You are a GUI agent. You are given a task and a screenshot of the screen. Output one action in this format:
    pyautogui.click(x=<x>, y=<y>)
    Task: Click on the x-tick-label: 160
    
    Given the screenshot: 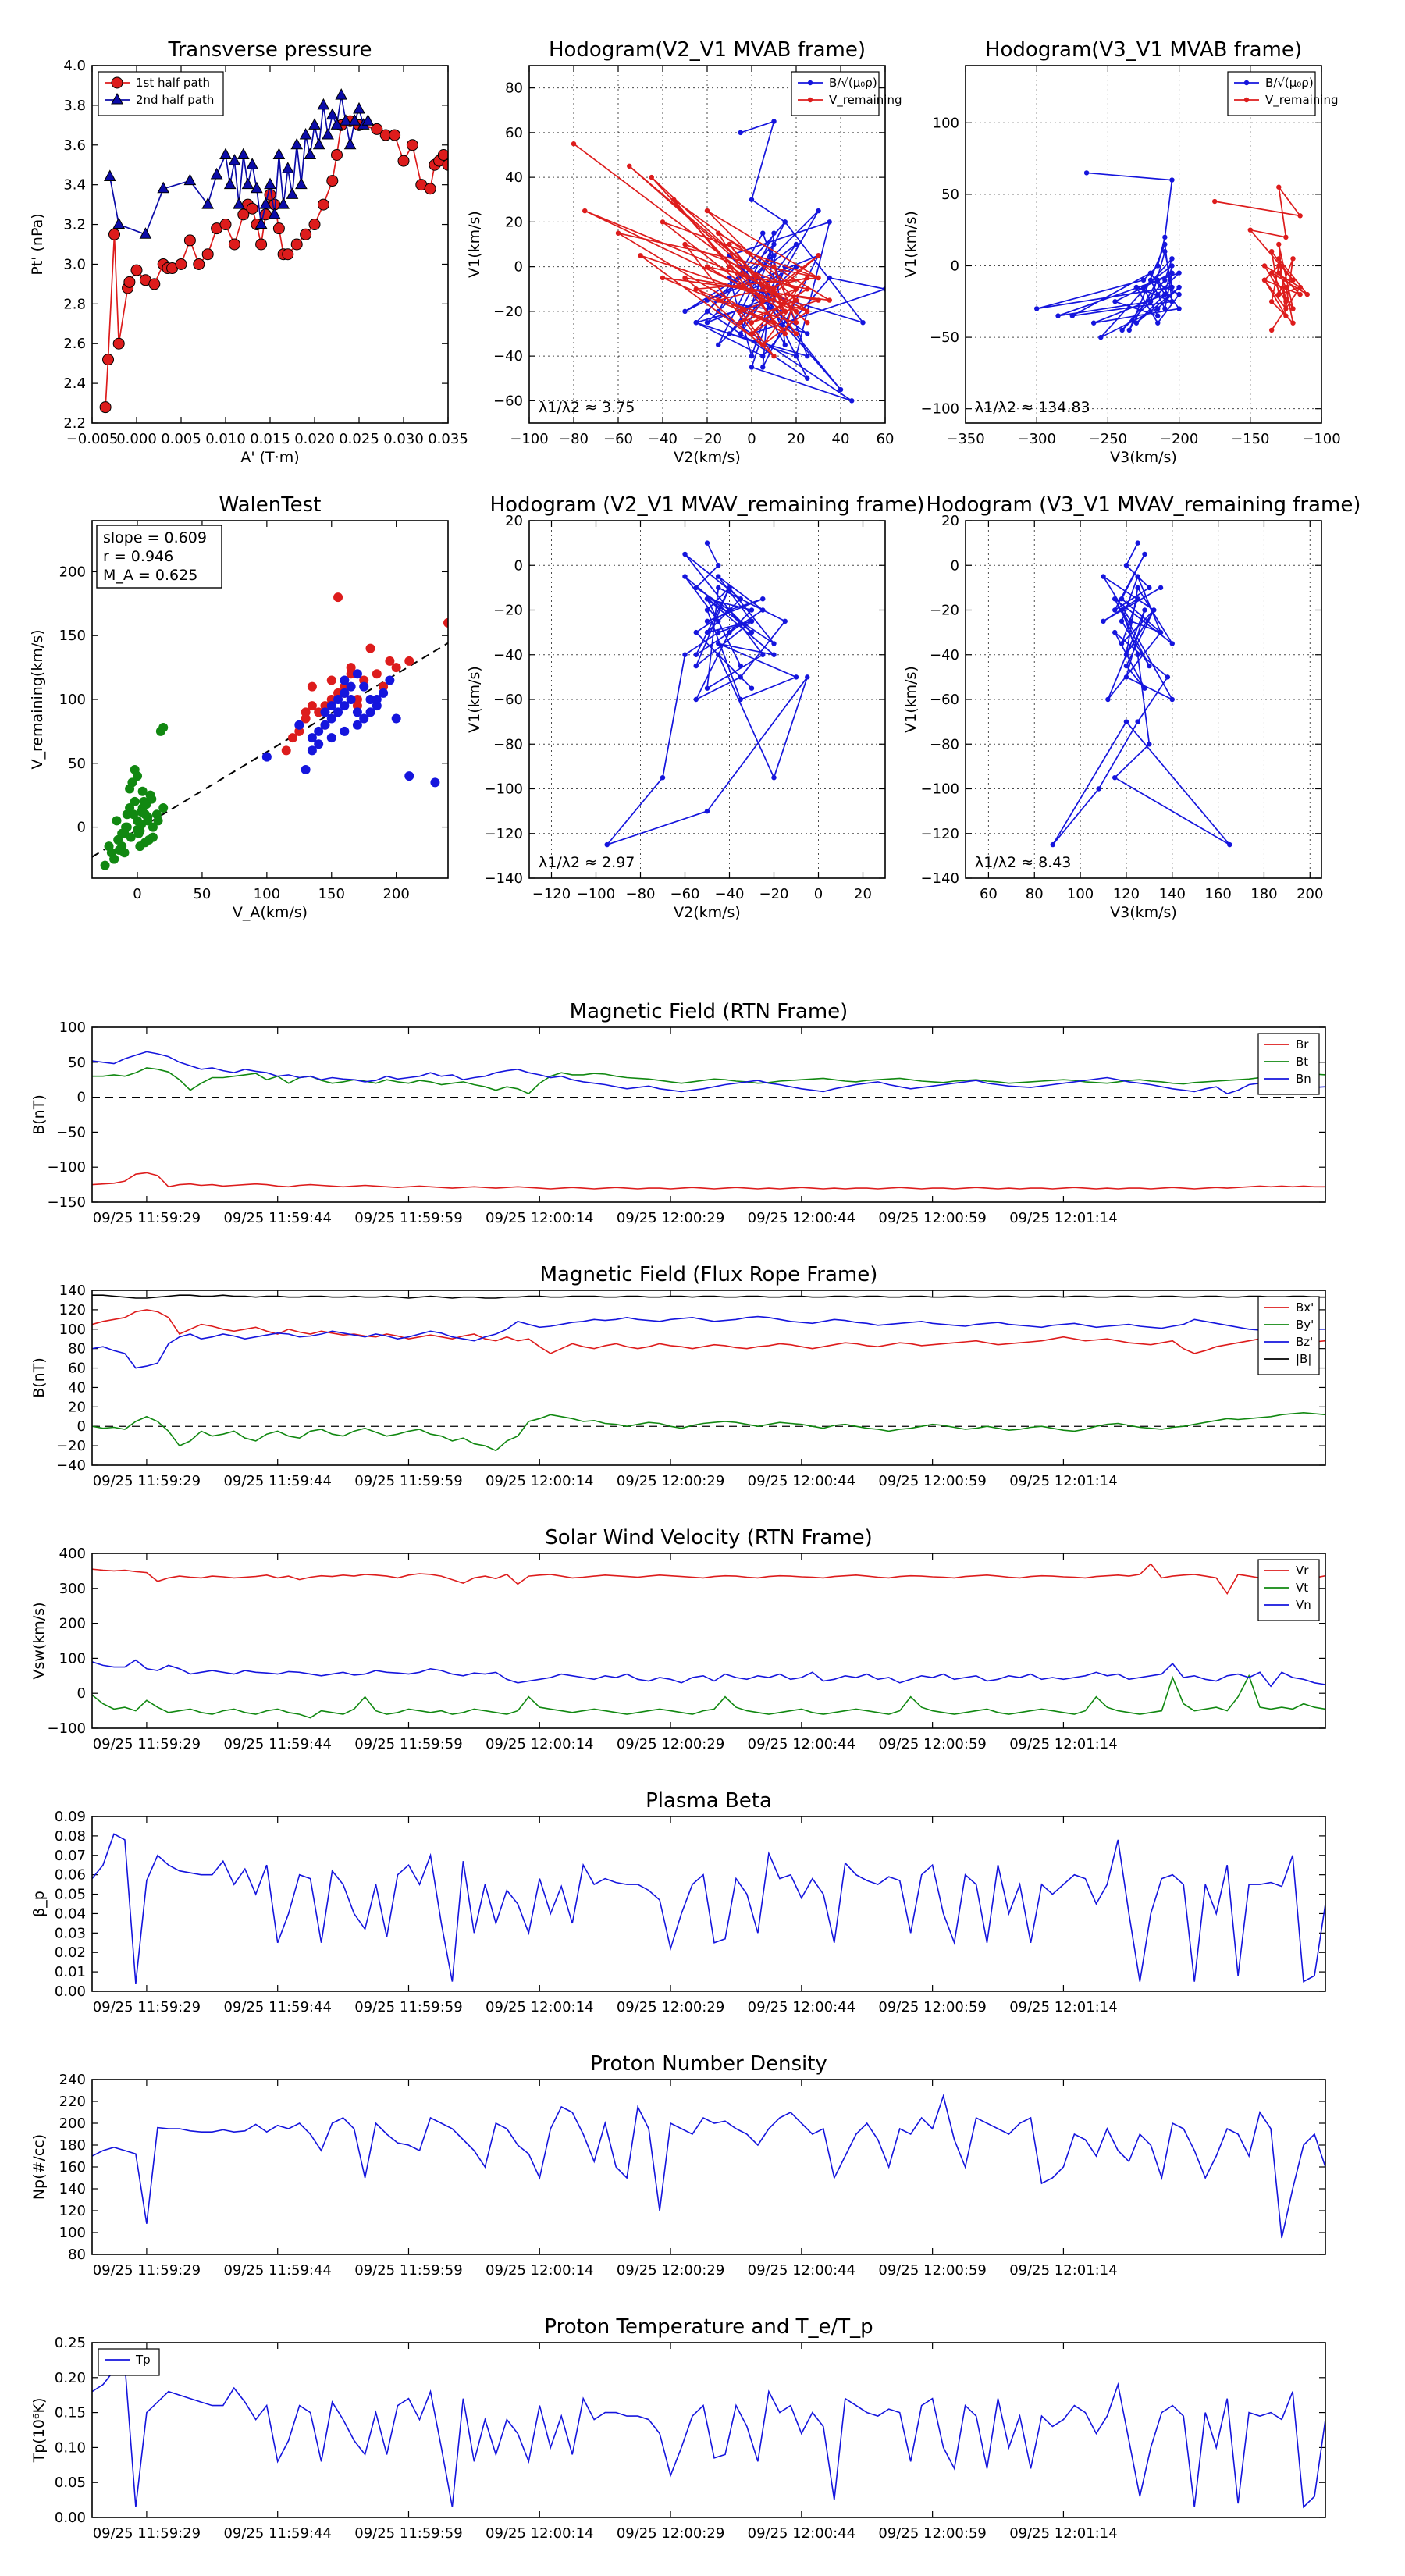 What is the action you would take?
    pyautogui.click(x=1218, y=894)
    